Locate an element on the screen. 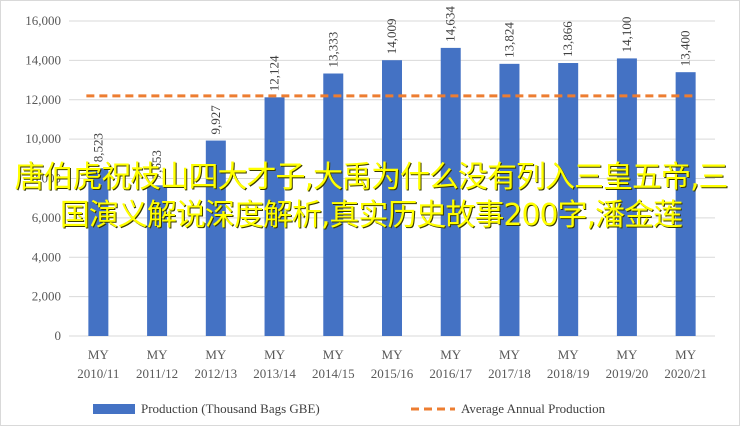 This screenshot has height=427, width=740. x-tick-label: 2018/19 is located at coordinates (568, 373).